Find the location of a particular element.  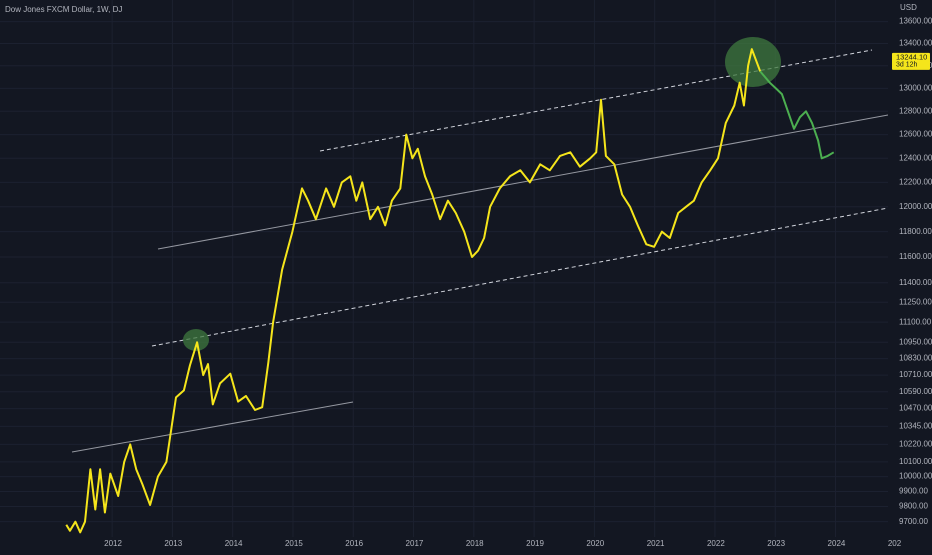

x-tick-label: 2016 is located at coordinates (354, 543).